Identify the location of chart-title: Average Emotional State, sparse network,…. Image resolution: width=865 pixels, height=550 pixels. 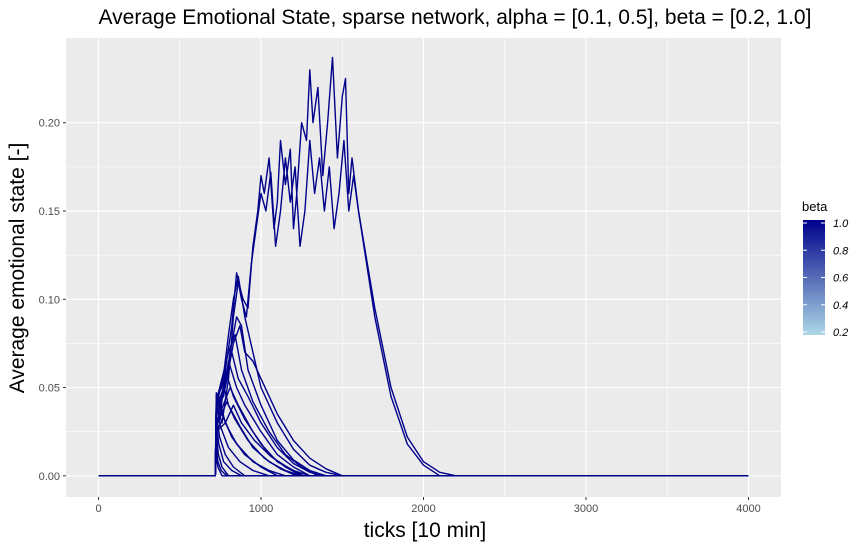
(455, 17).